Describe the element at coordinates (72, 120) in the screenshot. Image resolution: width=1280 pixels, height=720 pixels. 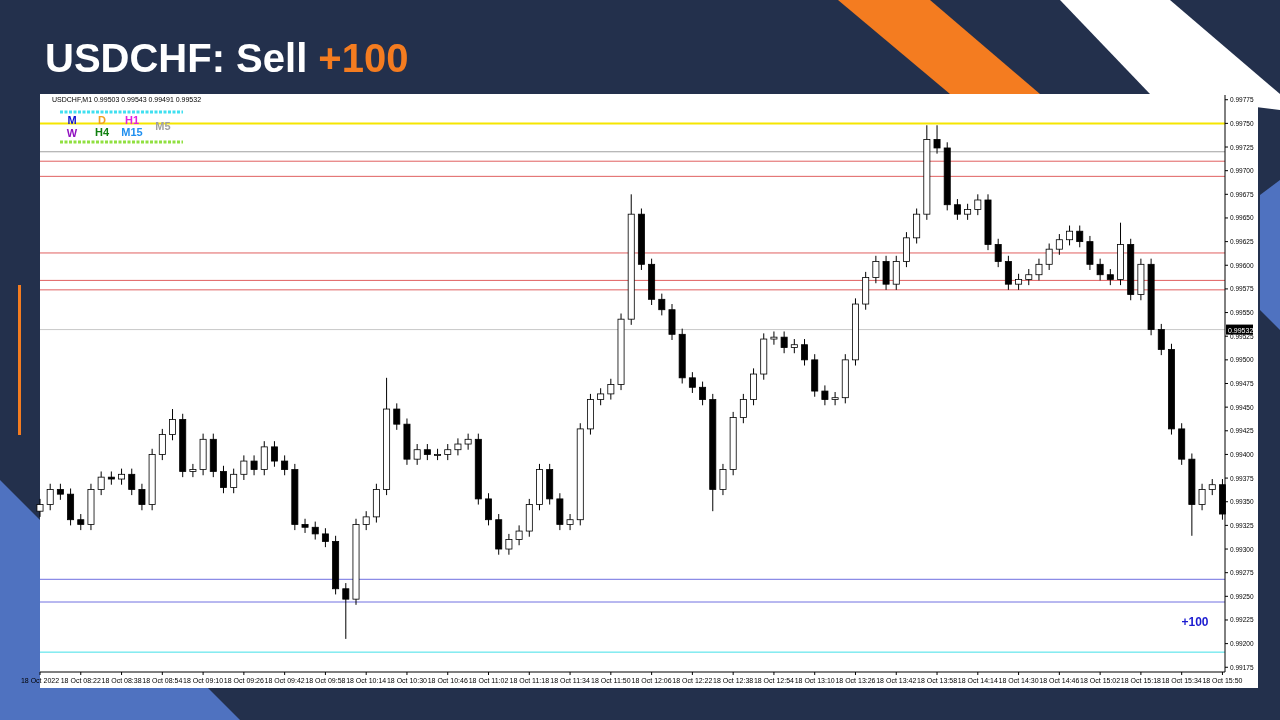
I see `annotation: M` at that location.